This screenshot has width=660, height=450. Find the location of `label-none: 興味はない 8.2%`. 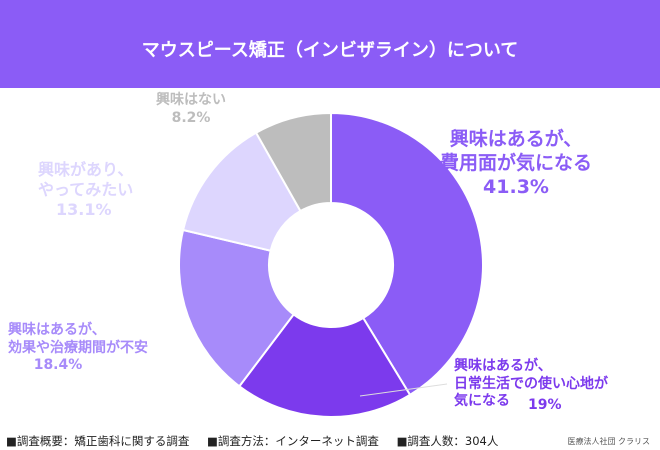

label-none: 興味はない 8.2% is located at coordinates (191, 109).